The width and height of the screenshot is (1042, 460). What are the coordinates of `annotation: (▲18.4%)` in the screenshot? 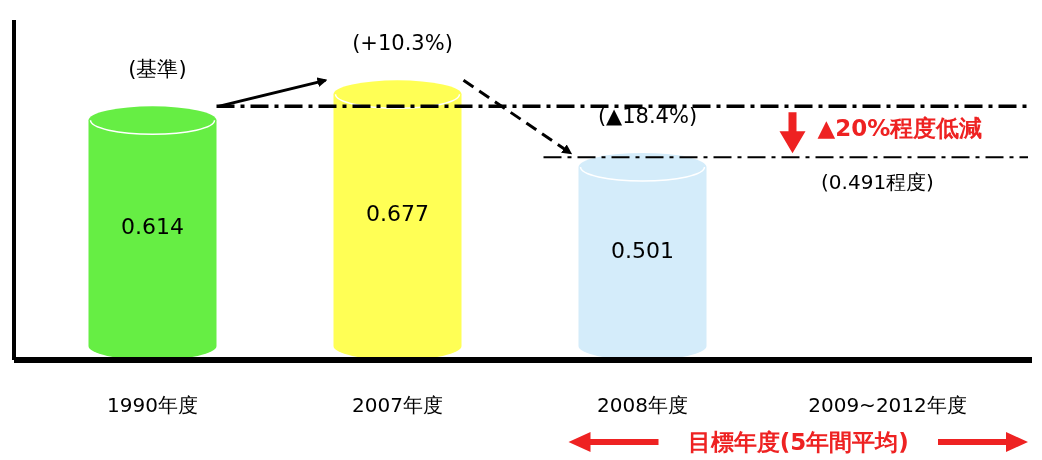 It's located at (647, 116).